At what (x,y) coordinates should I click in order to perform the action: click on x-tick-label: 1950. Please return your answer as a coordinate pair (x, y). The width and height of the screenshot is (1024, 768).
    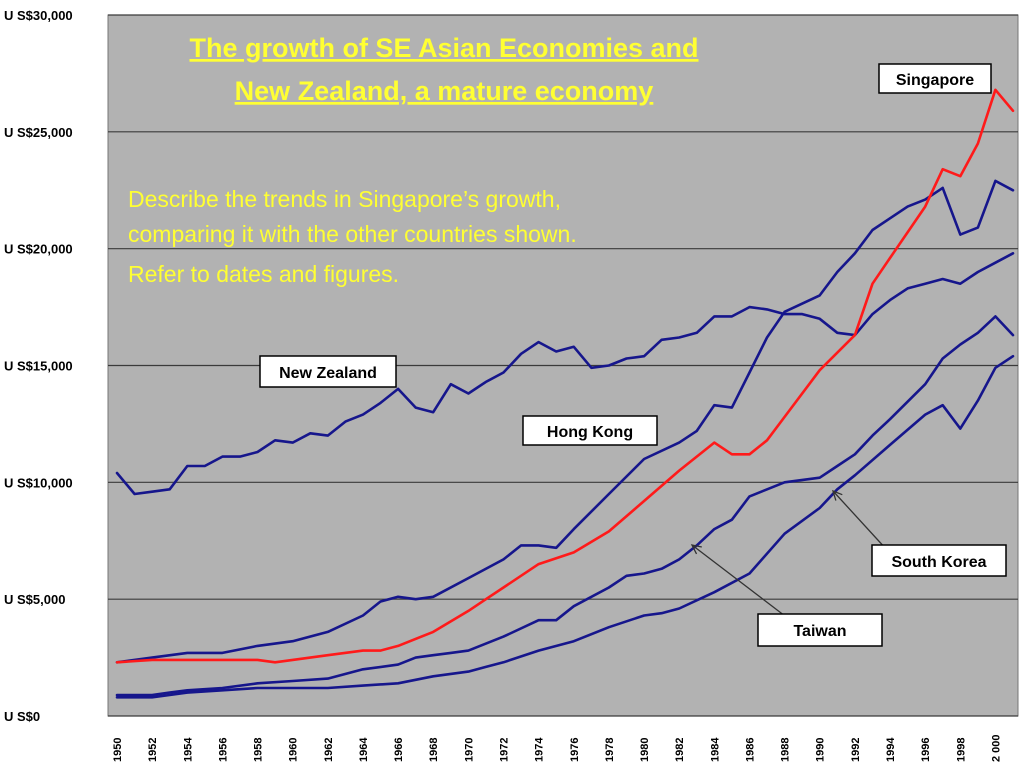
    Looking at the image, I should click on (118, 750).